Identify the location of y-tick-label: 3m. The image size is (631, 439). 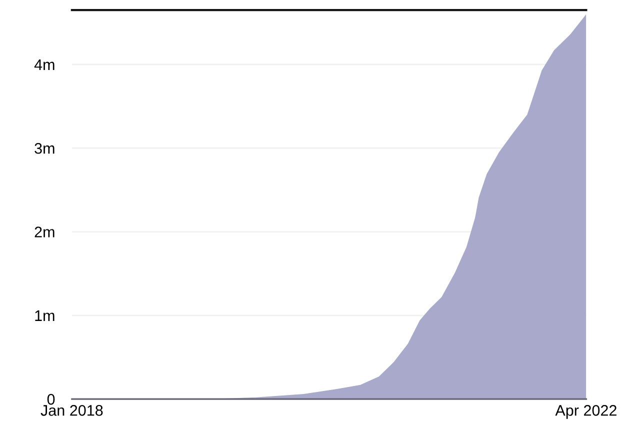
(44, 148).